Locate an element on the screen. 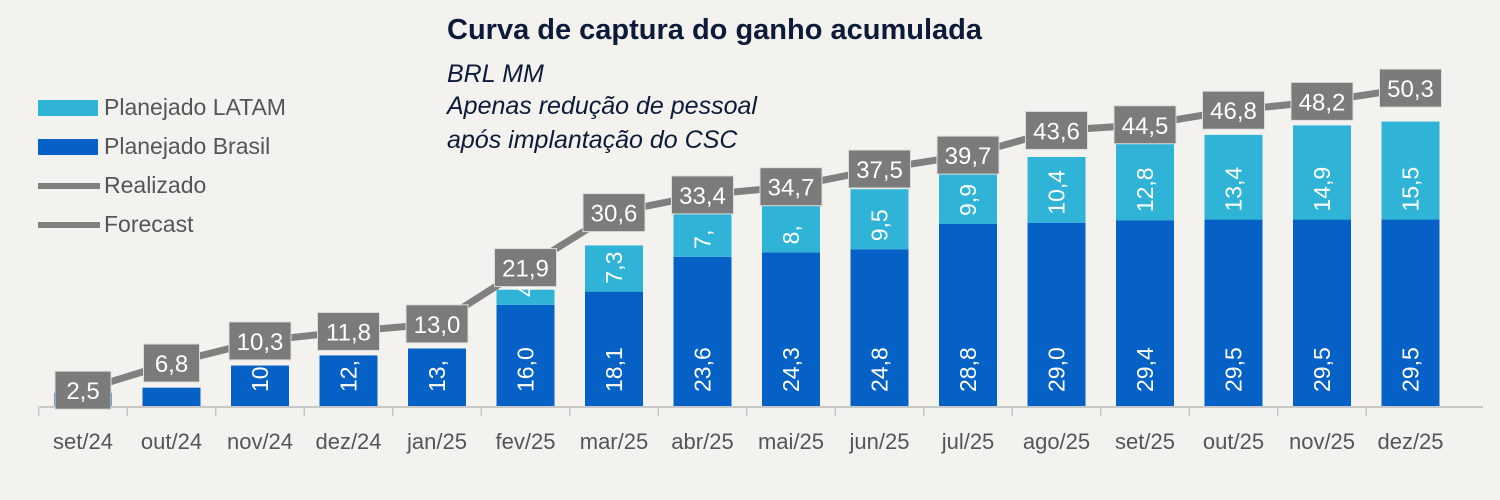 The width and height of the screenshot is (1500, 500). line-data-label: 43,6 is located at coordinates (1056, 131).